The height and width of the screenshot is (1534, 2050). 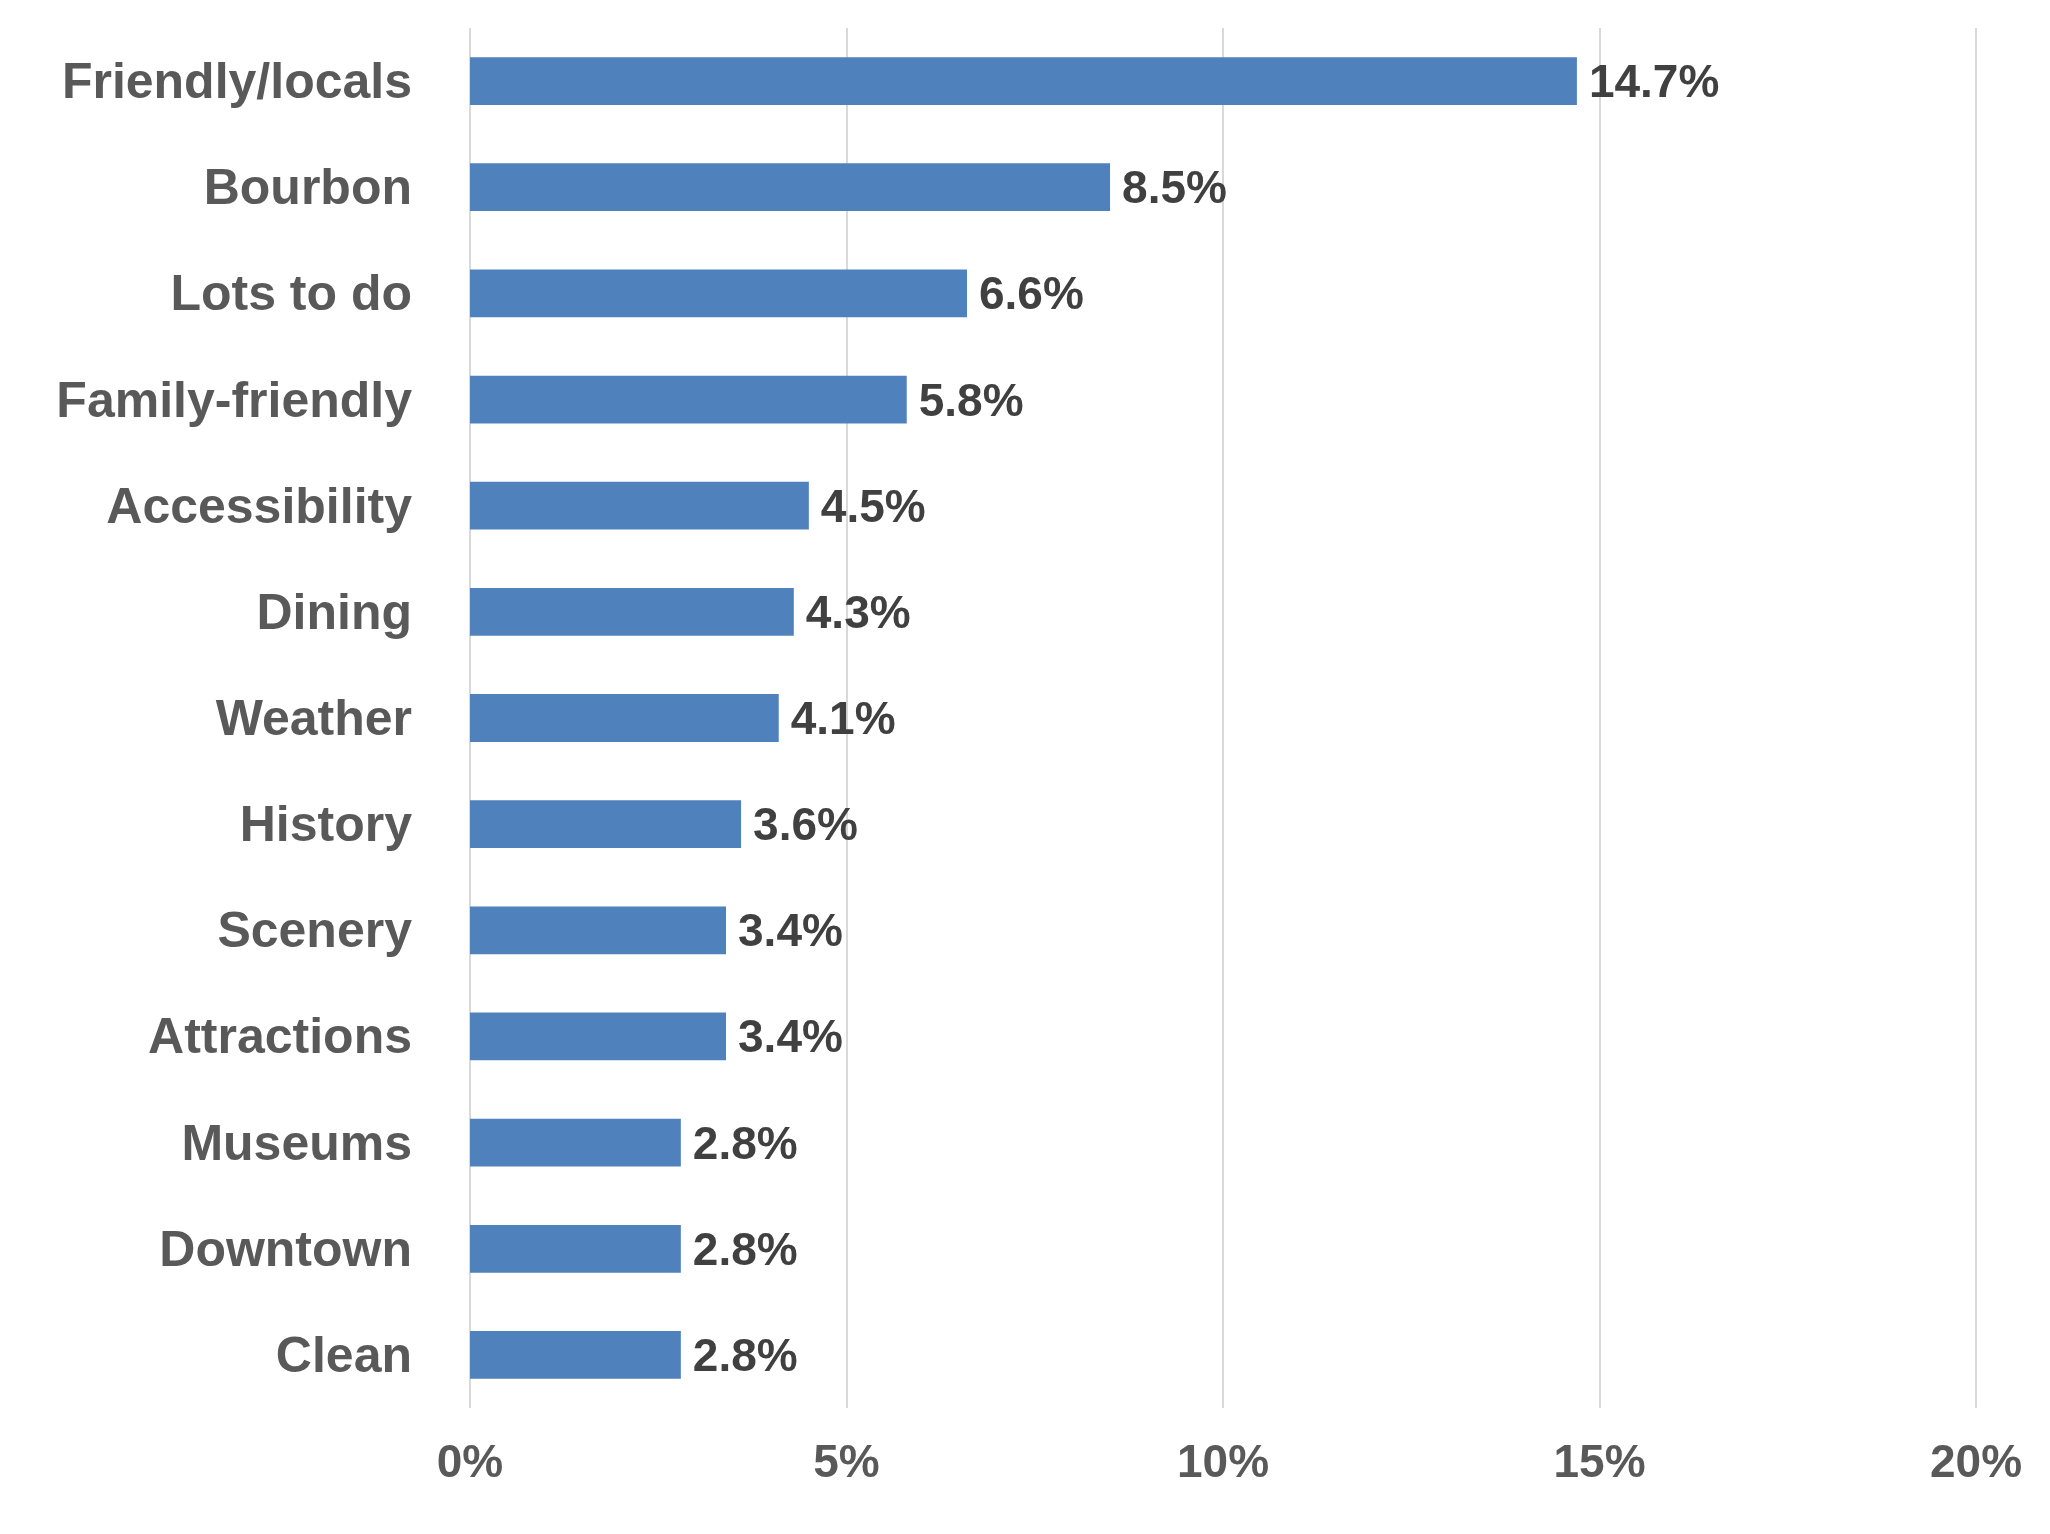 What do you see at coordinates (1174, 187) in the screenshot?
I see `data-label: 8.5%` at bounding box center [1174, 187].